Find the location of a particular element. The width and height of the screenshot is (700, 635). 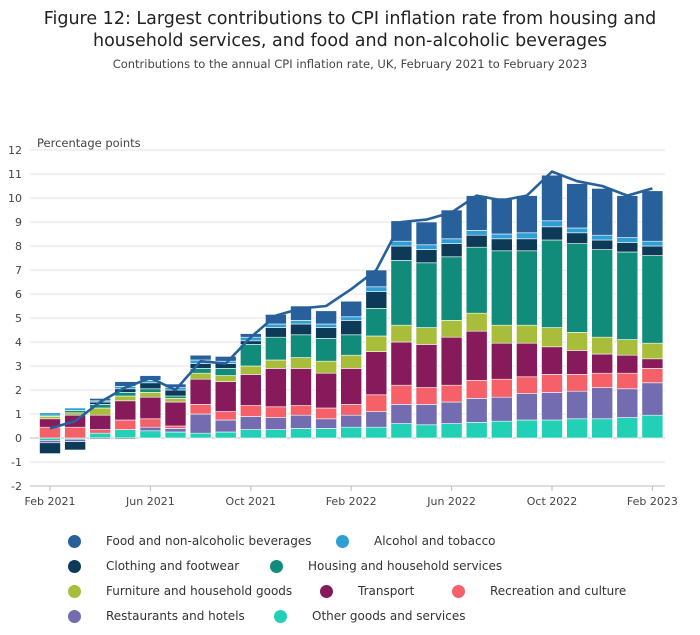

y-tick-label: 10 is located at coordinates (15, 198).